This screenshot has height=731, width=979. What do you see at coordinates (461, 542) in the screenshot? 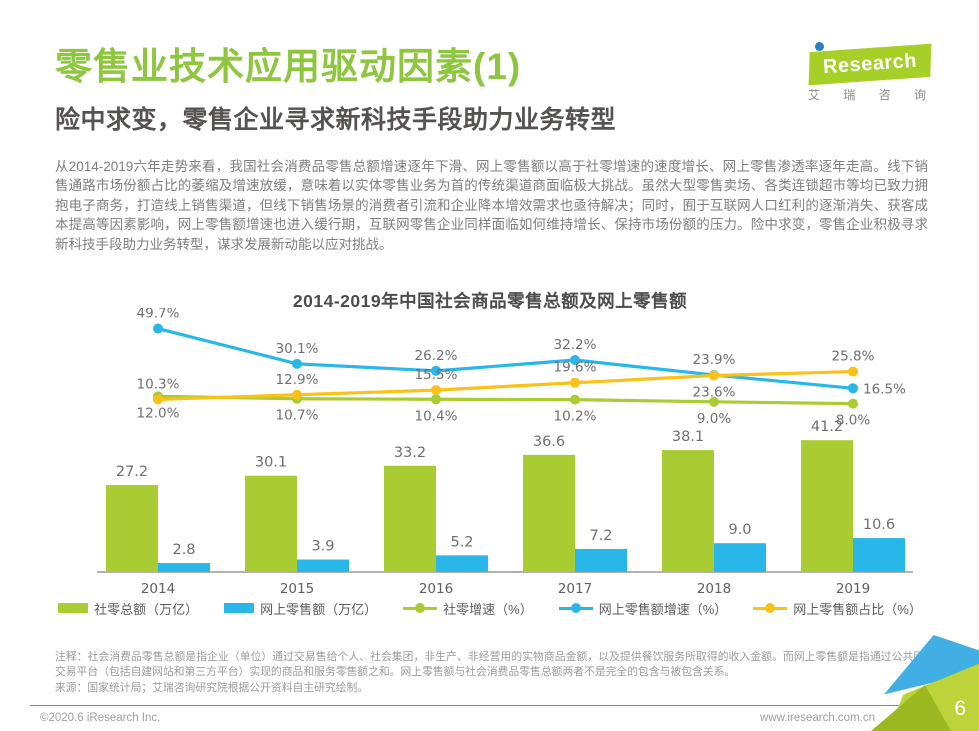
I see `bar-label: 5.2` at bounding box center [461, 542].